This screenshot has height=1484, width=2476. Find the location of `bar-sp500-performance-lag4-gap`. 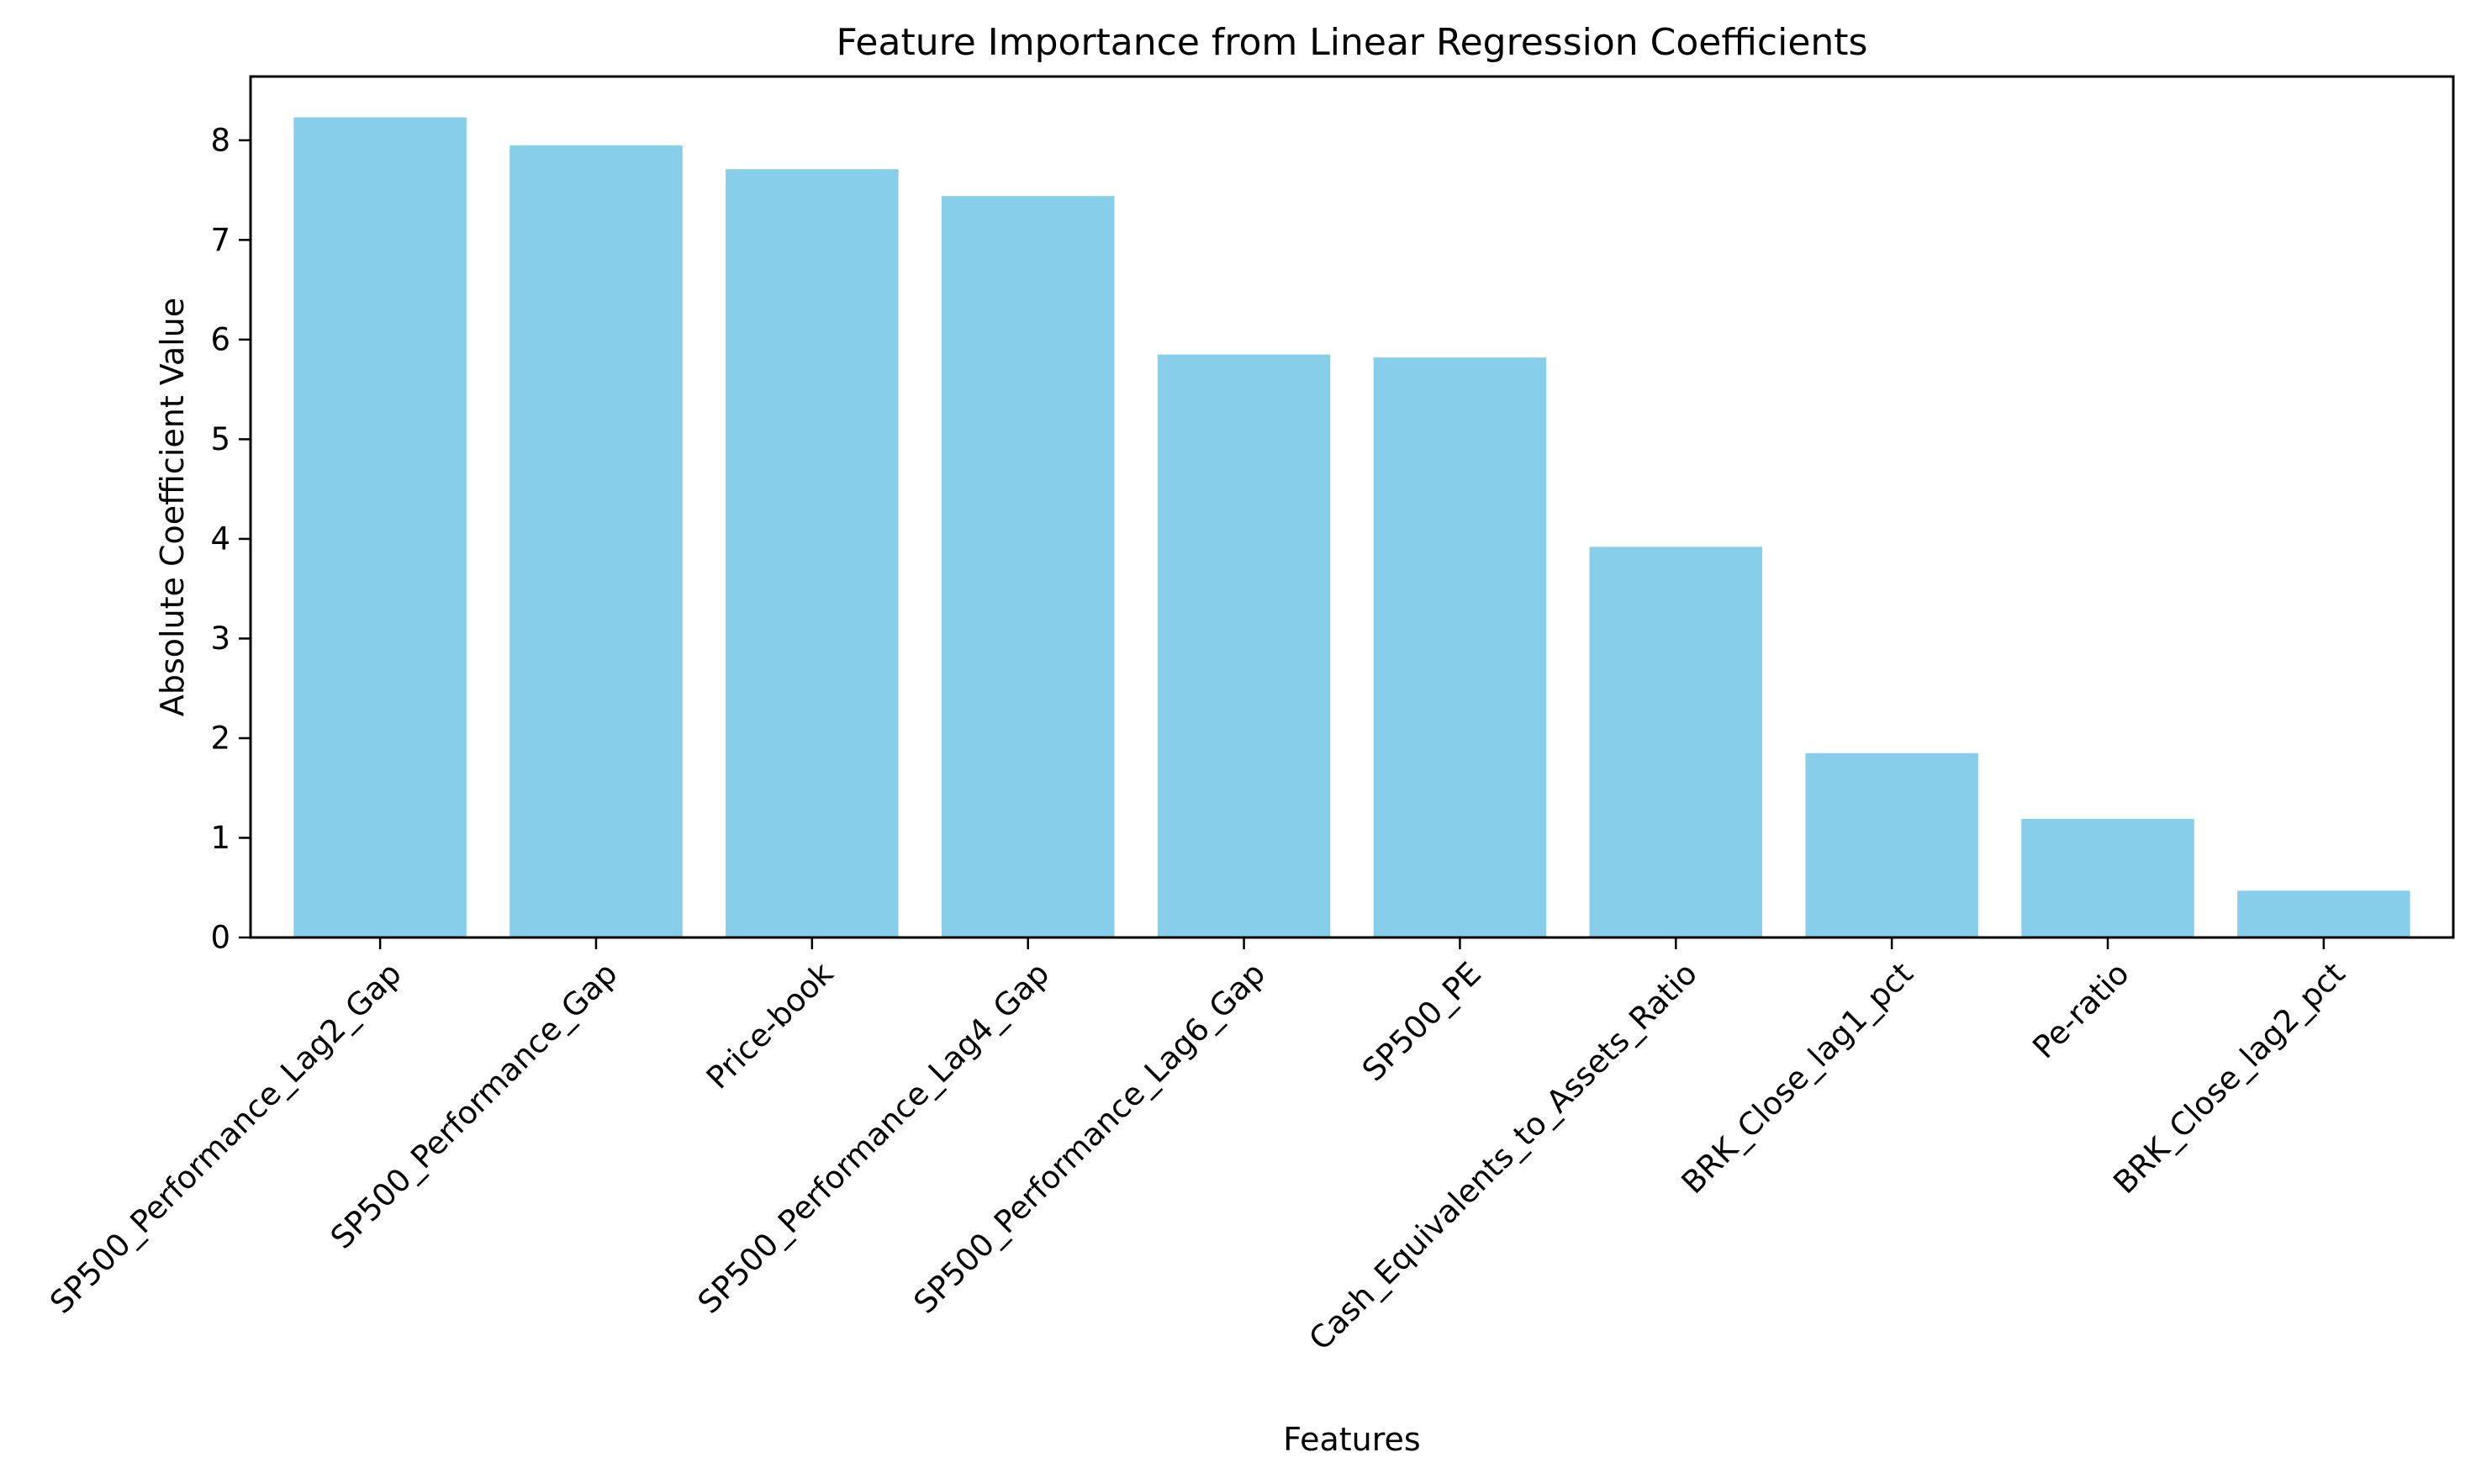

bar-sp500-performance-lag4-gap is located at coordinates (1028, 567).